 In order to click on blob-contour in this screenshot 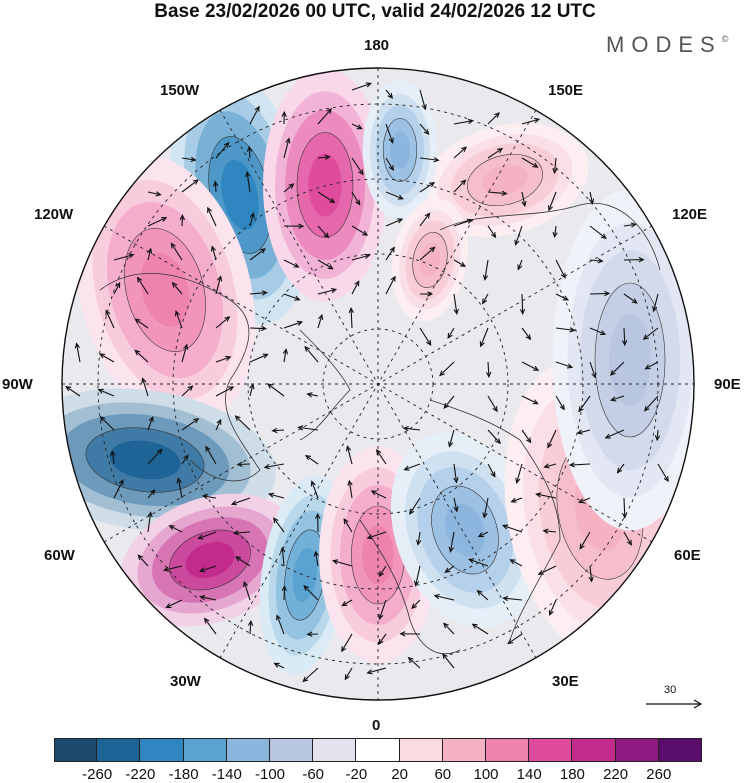, I will do `click(430, 260)`.